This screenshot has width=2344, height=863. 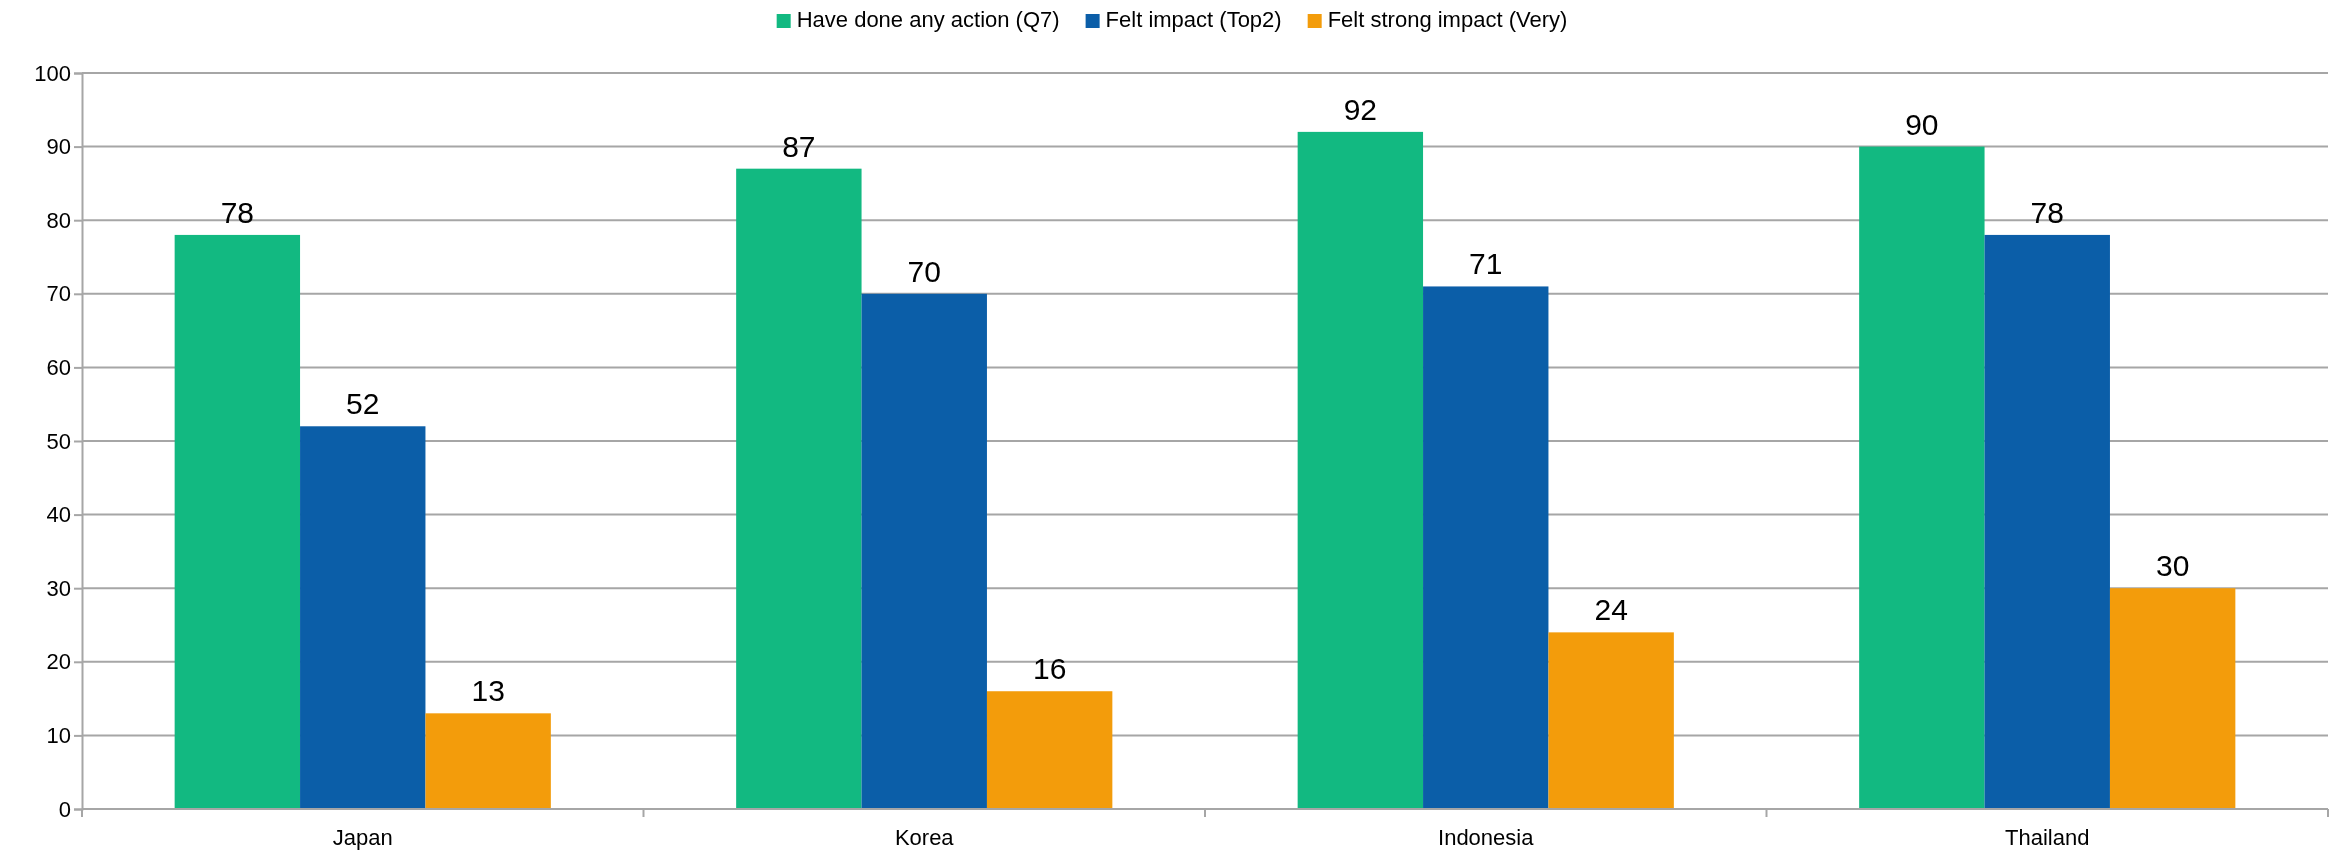 I want to click on data-label: 30, so click(x=2172, y=566).